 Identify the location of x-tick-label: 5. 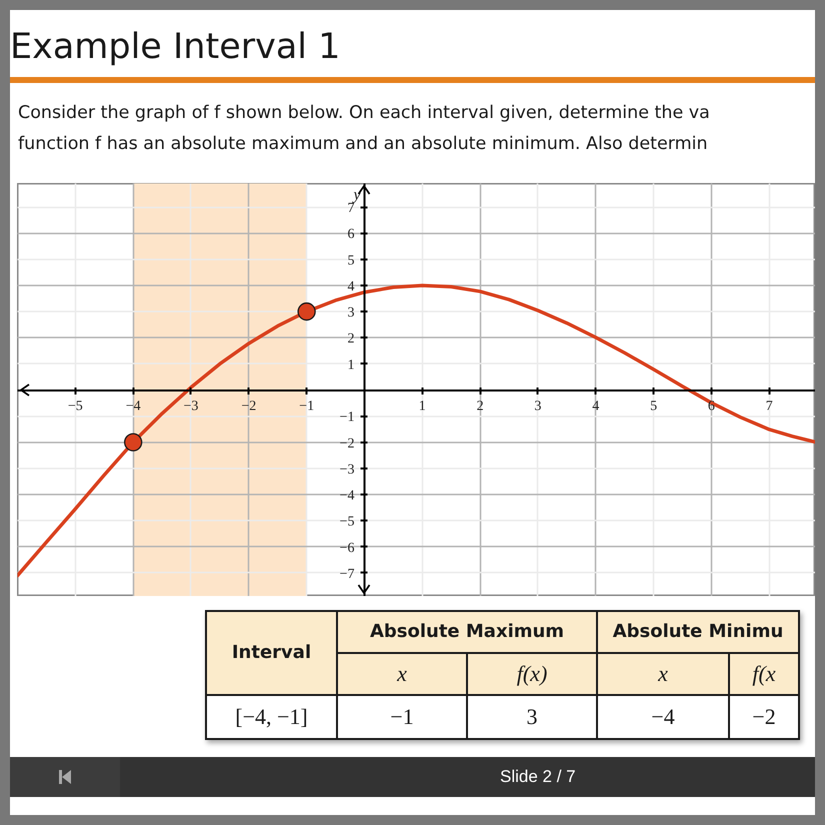
(654, 406).